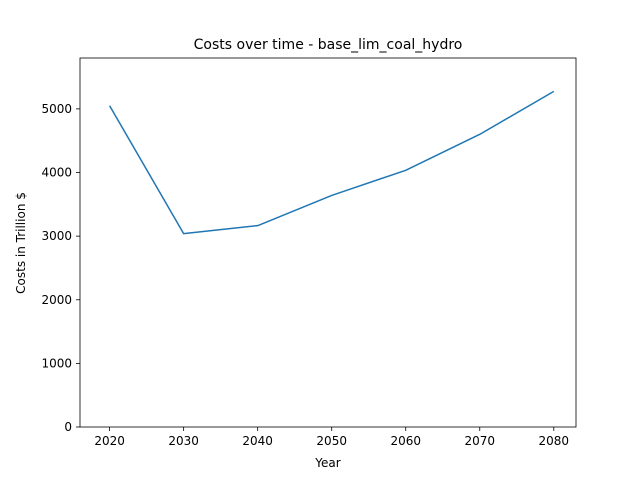  I want to click on y-tick-label-0: 0, so click(68, 427).